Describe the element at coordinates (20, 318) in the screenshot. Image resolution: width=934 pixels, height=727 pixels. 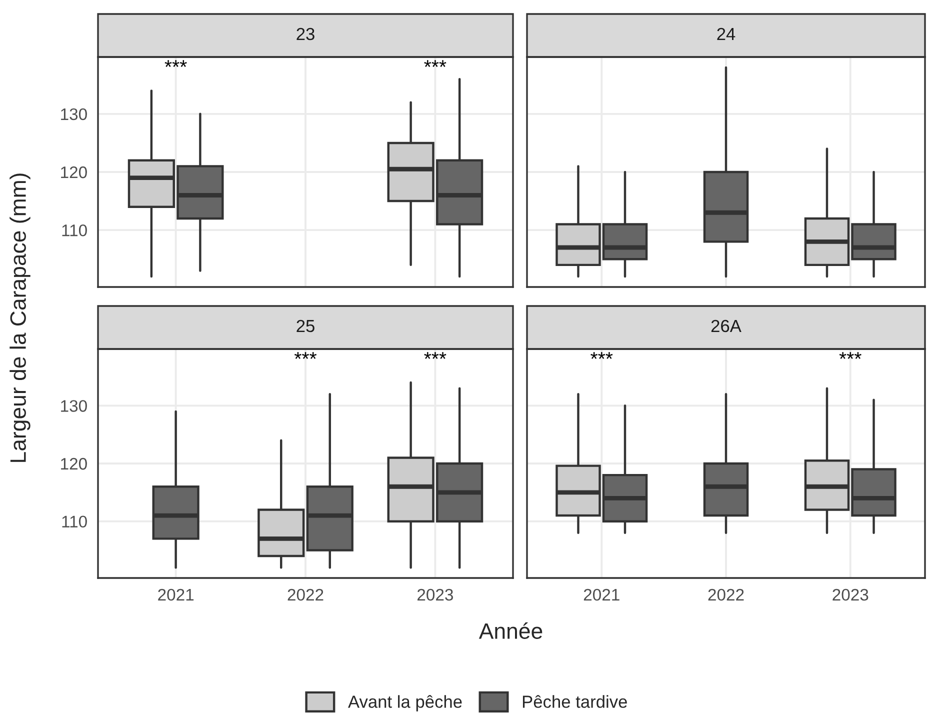
I see `y-axis-title: Largeur de la Carapace (mm)` at that location.